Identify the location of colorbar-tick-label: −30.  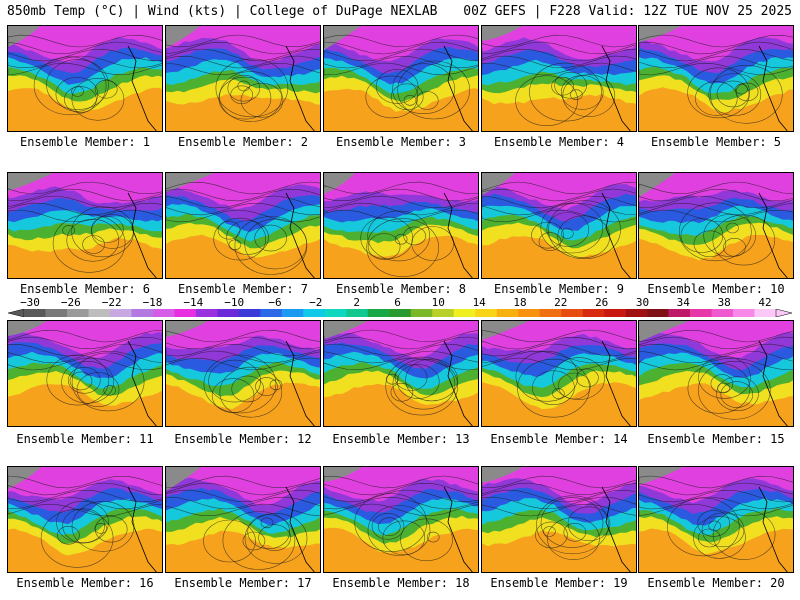
(30, 302).